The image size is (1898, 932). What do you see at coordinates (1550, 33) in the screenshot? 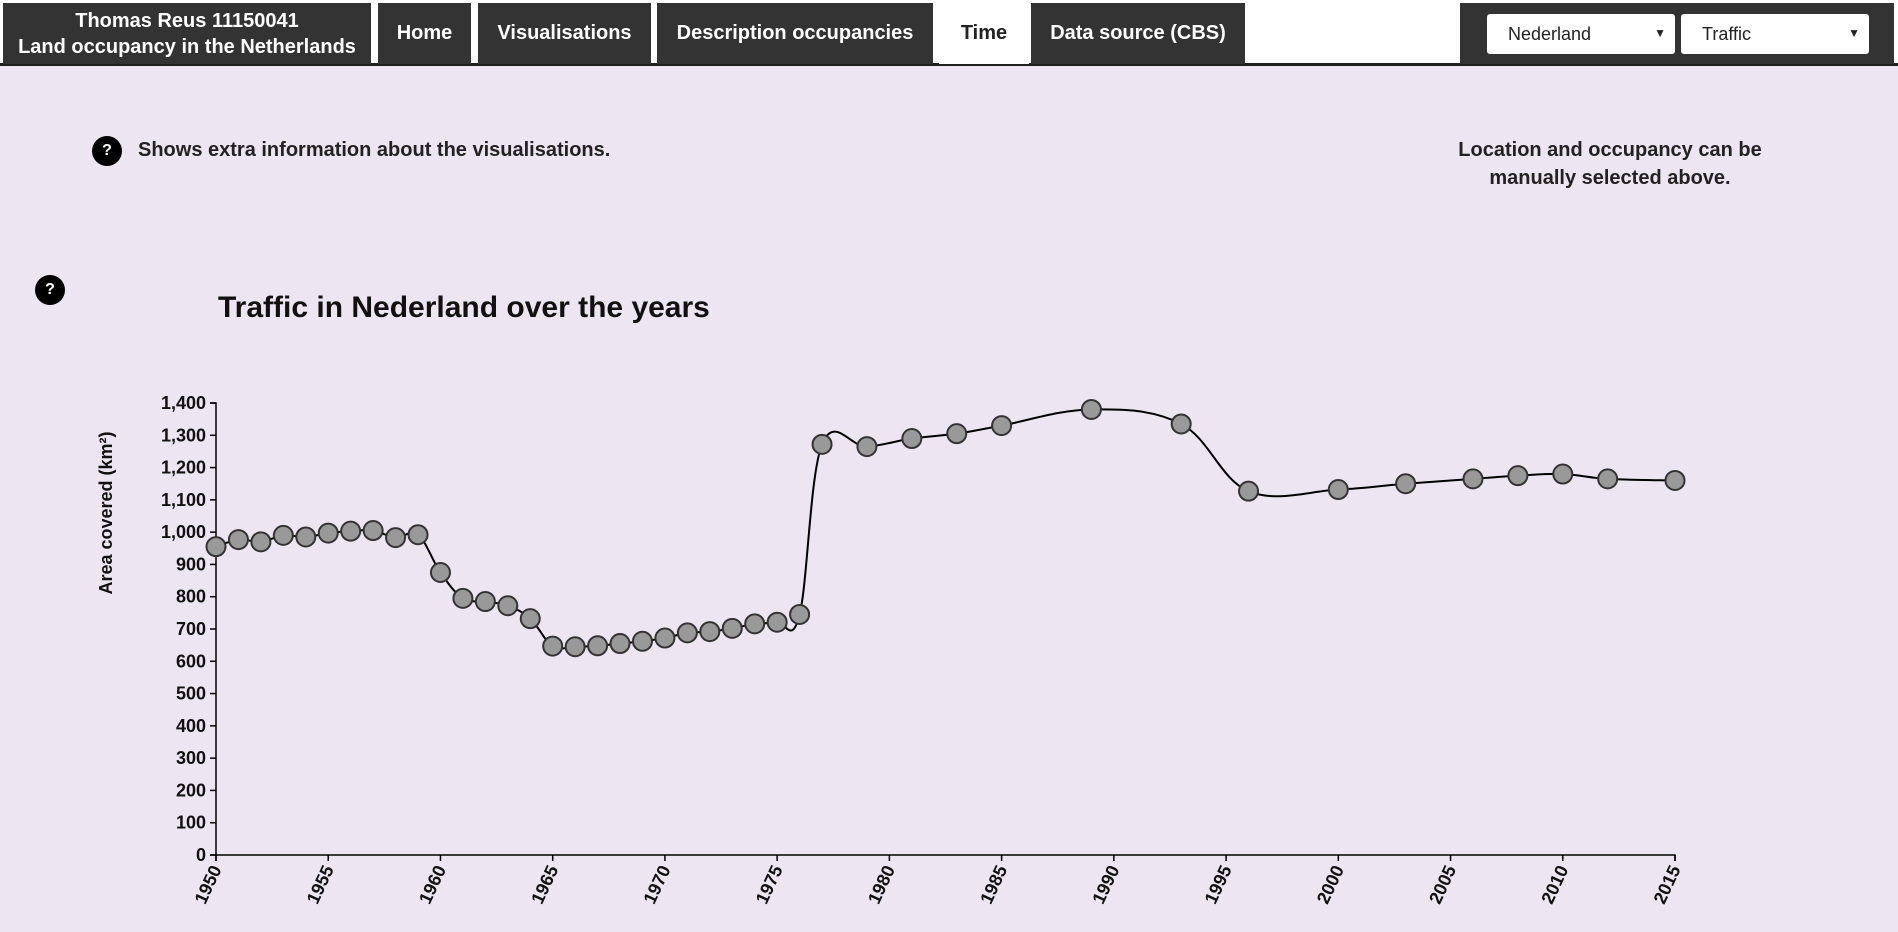
I see `location-select-value: Nederland` at bounding box center [1550, 33].